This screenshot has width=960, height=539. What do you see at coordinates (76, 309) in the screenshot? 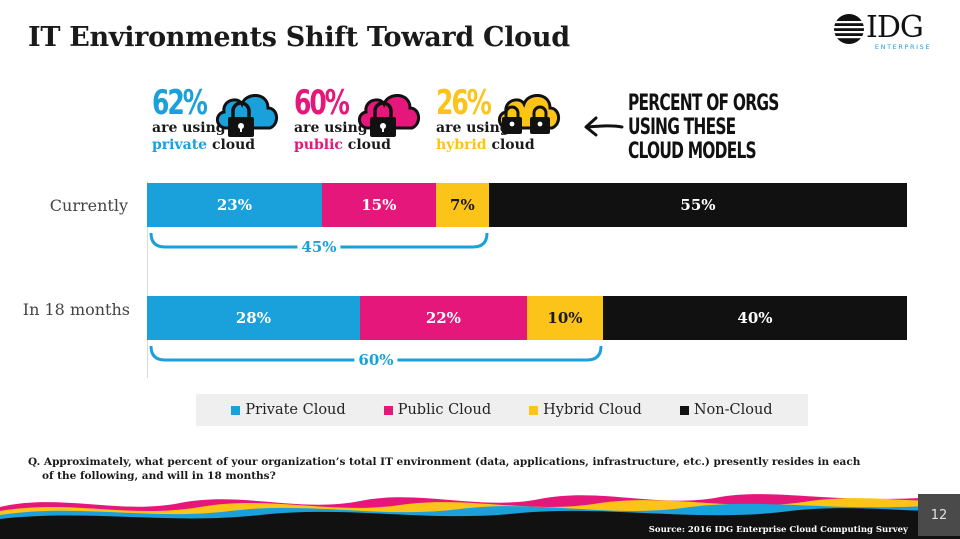
I see `category-label: In 18 months` at bounding box center [76, 309].